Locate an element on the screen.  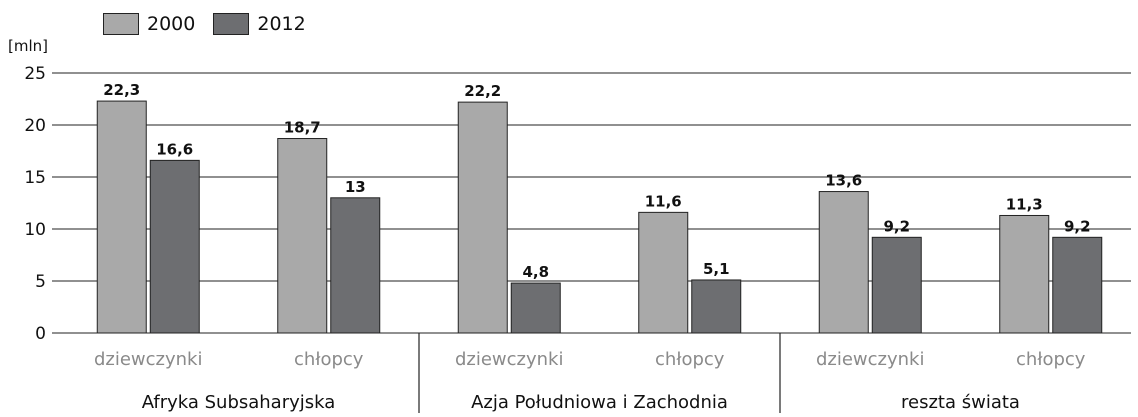
data-label: 4,8 is located at coordinates (535, 272).